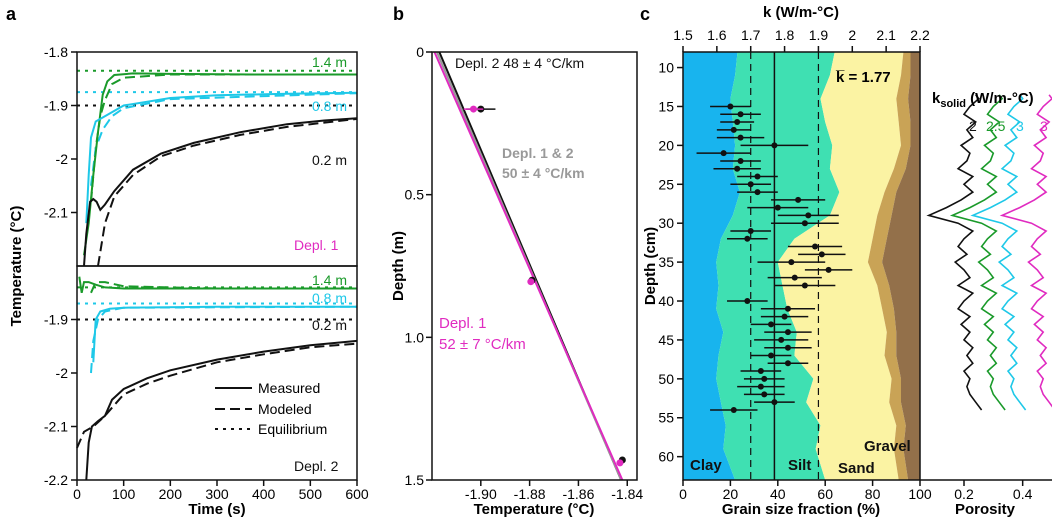 This screenshot has width=1052, height=525. Describe the element at coordinates (985, 509) in the screenshot. I see `porosity-xlabel: Porosity` at that location.